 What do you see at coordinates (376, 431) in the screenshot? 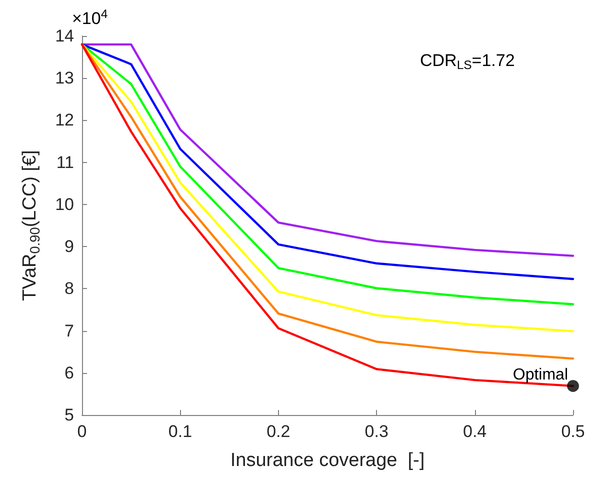
I see `x-tick-label: 0.3` at bounding box center [376, 431].